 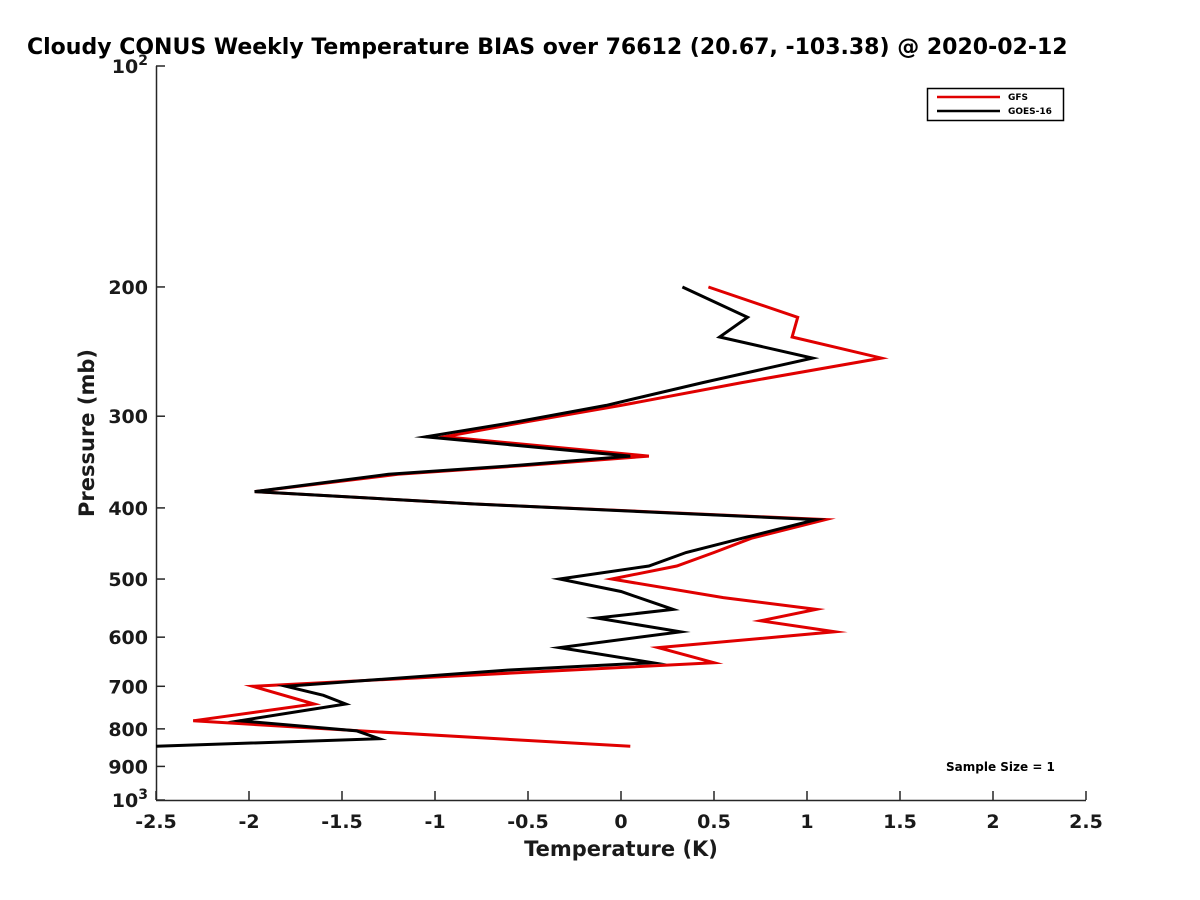 I want to click on x-tick-label: 0, so click(x=620, y=822).